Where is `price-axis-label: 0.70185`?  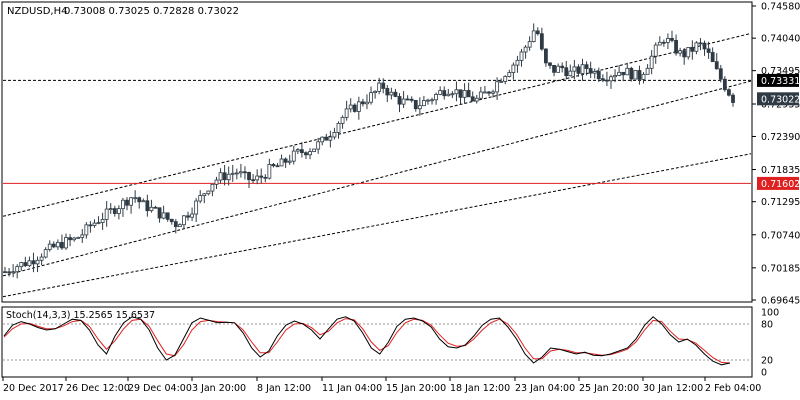 price-axis-label: 0.70185 is located at coordinates (780, 268).